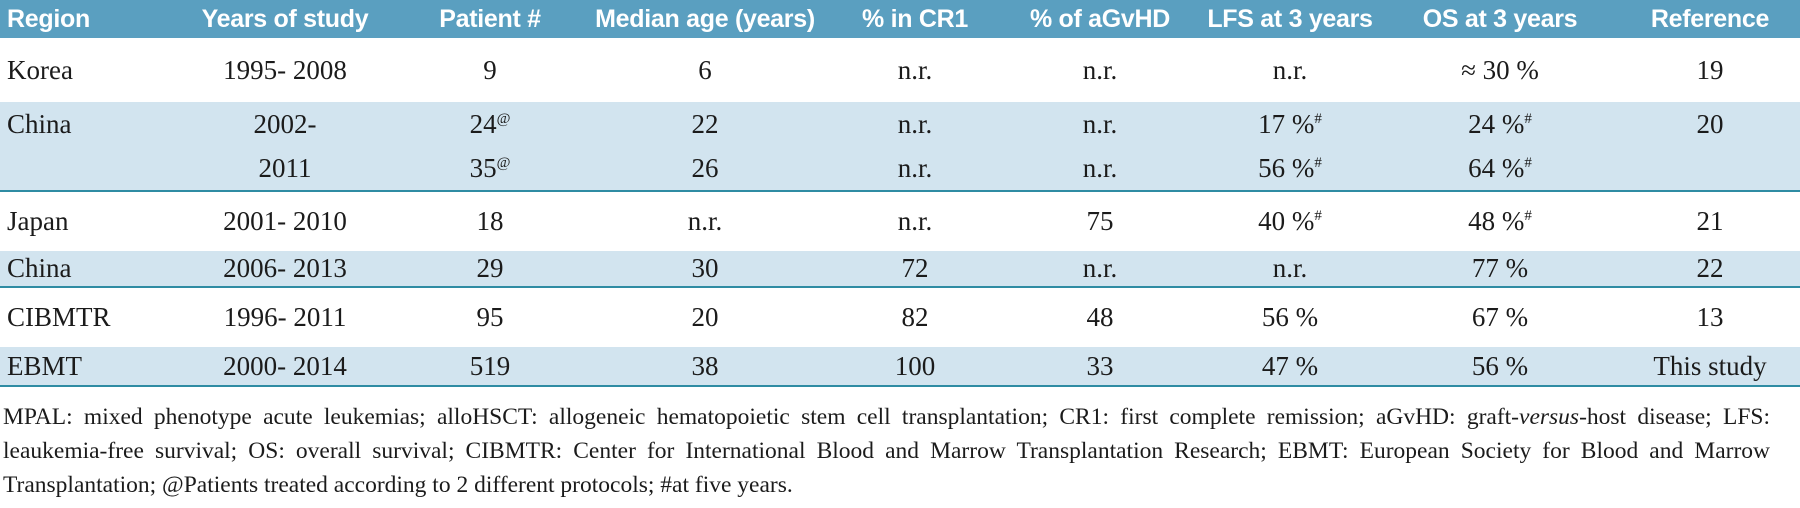 Image resolution: width=1800 pixels, height=508 pixels. I want to click on table-cell: CIBMTR, so click(59, 317).